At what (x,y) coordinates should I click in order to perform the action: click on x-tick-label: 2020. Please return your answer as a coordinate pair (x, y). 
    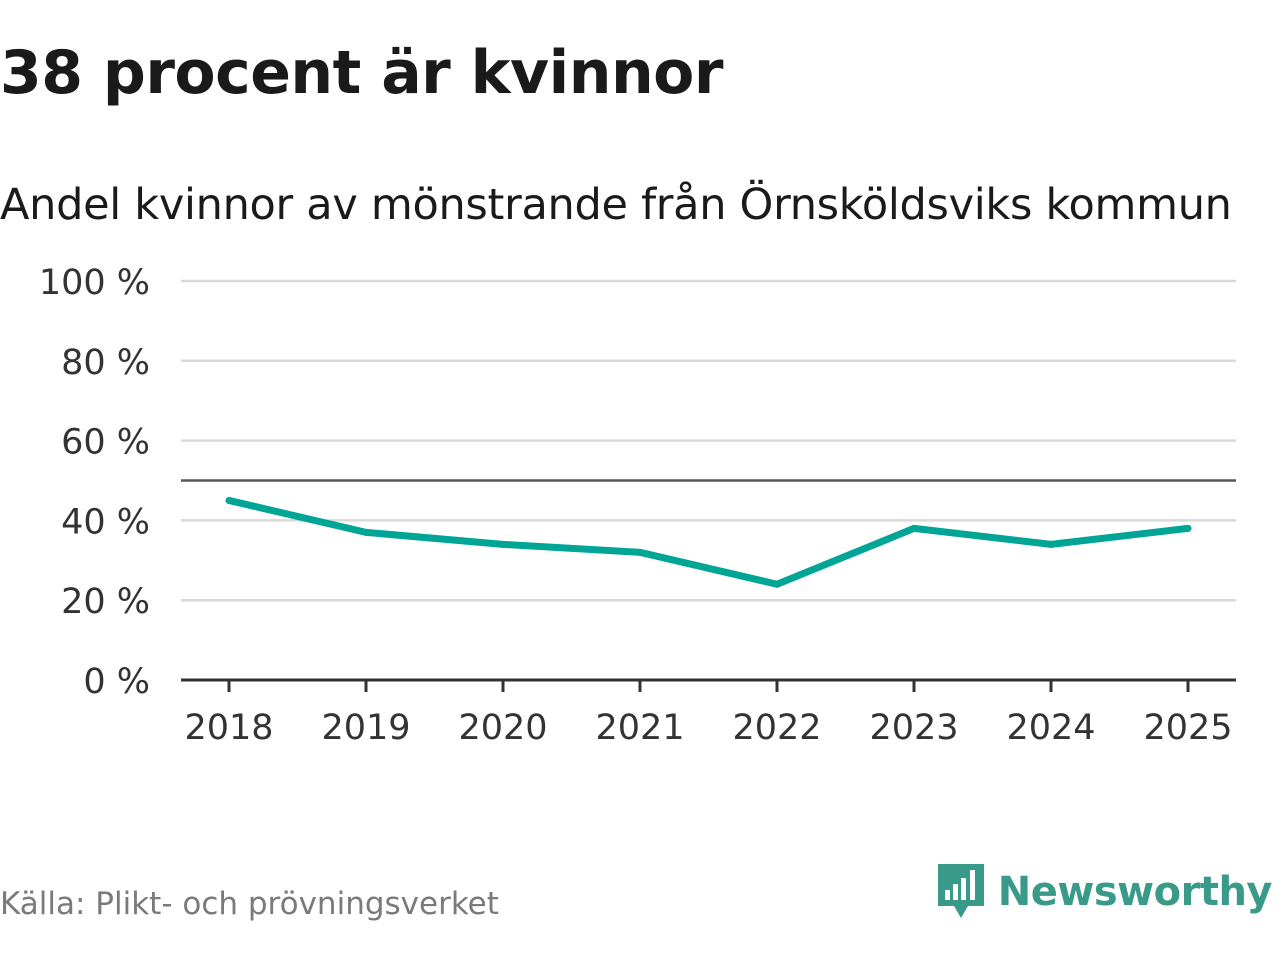
    Looking at the image, I should click on (502, 728).